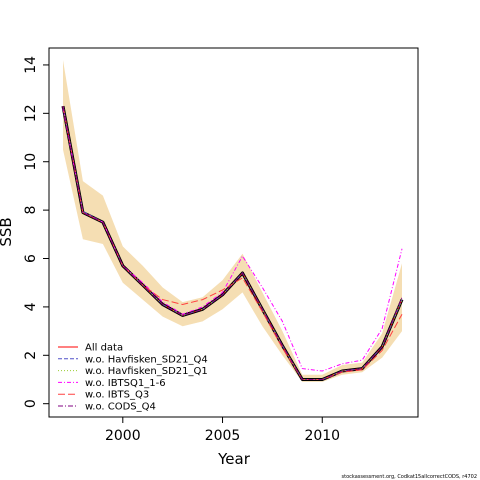 This screenshot has width=480, height=480. Describe the element at coordinates (104, 348) in the screenshot. I see `legend-label-1: All data` at that location.